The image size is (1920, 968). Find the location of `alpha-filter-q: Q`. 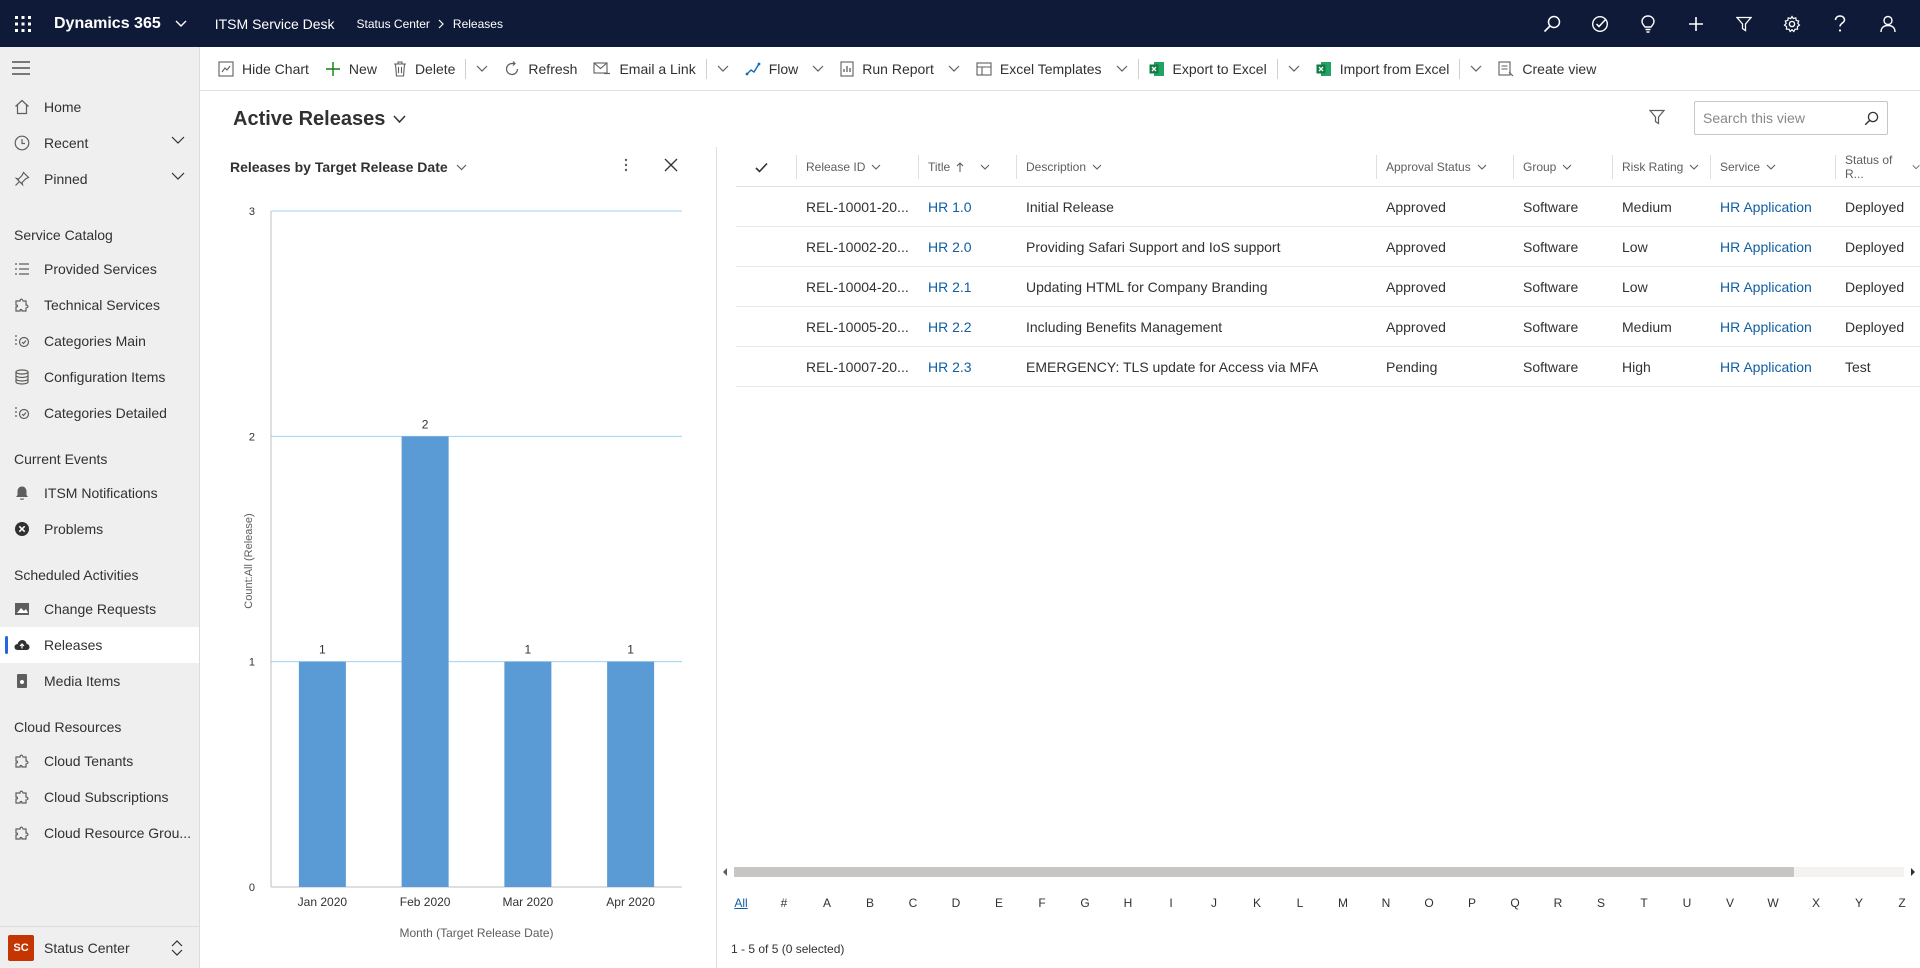

alpha-filter-q: Q is located at coordinates (1515, 903).